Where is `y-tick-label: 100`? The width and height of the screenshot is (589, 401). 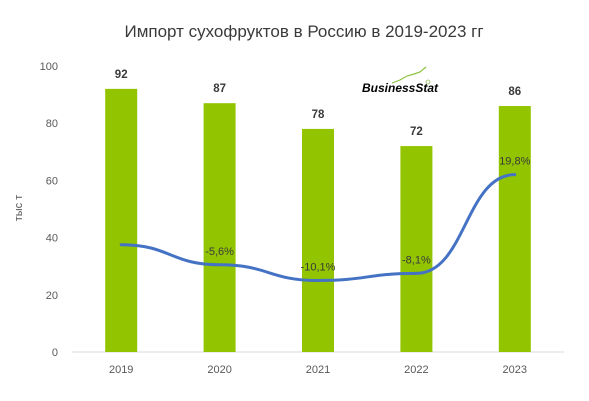
y-tick-label: 100 is located at coordinates (49, 67).